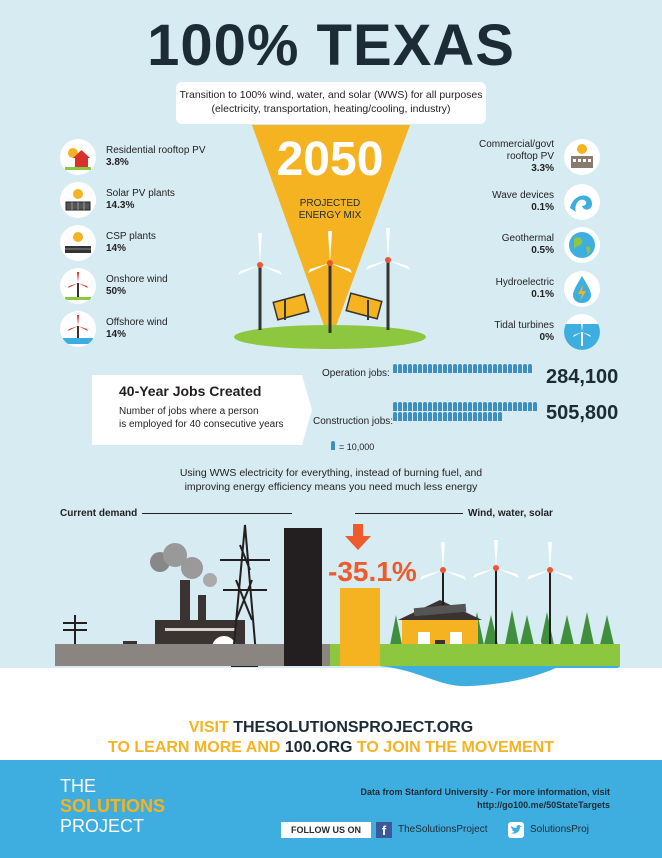 The height and width of the screenshot is (858, 662). Describe the element at coordinates (331, 714) in the screenshot. I see `bottom-white-band` at that location.